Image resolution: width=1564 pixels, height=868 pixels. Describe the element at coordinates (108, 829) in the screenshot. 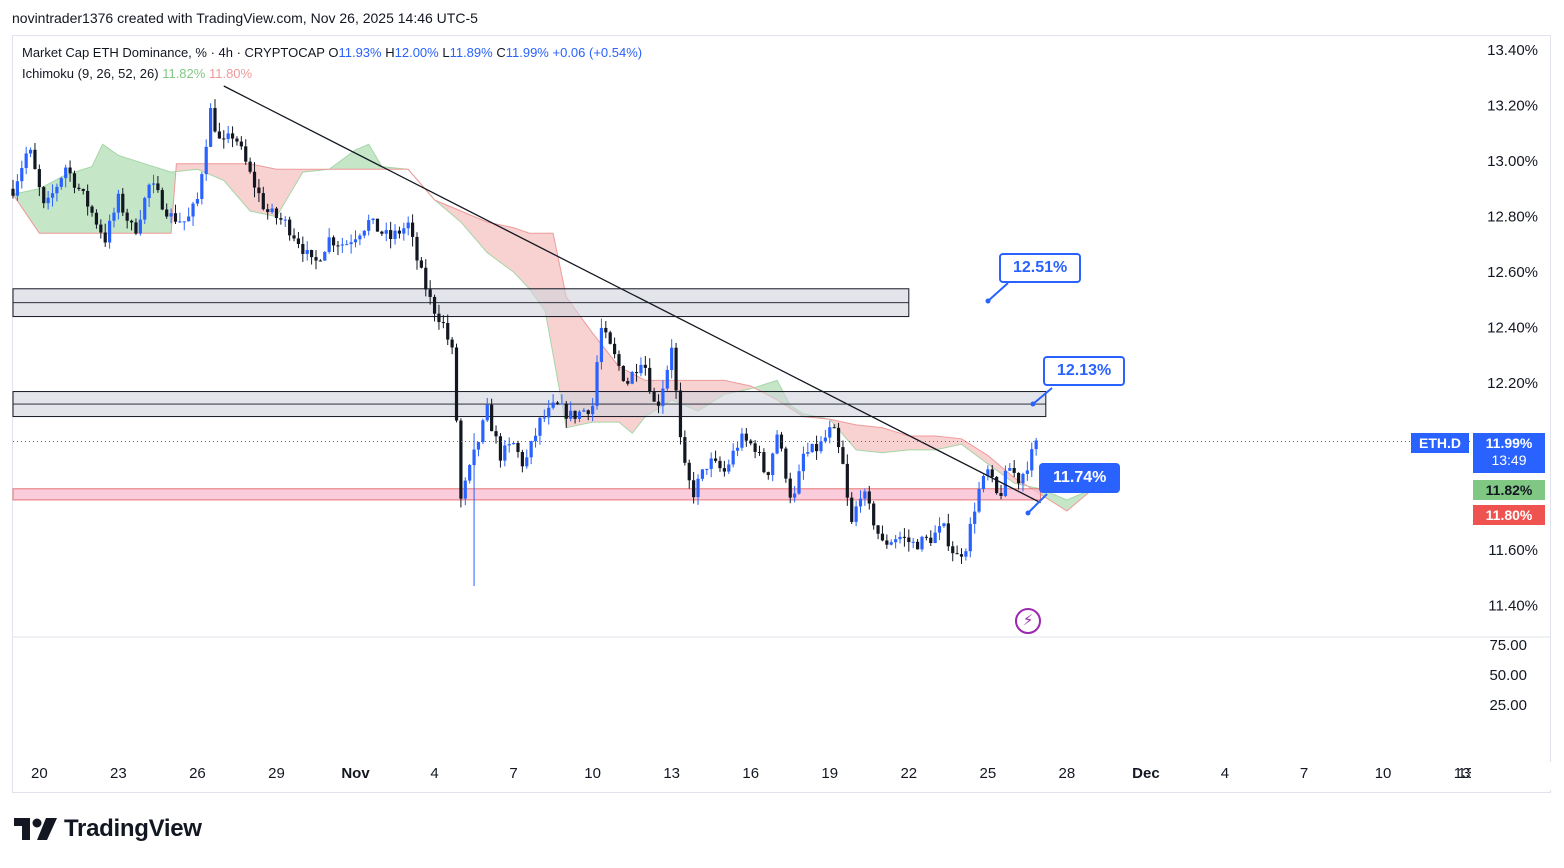

I see `tradingview-logo: TradingView` at that location.